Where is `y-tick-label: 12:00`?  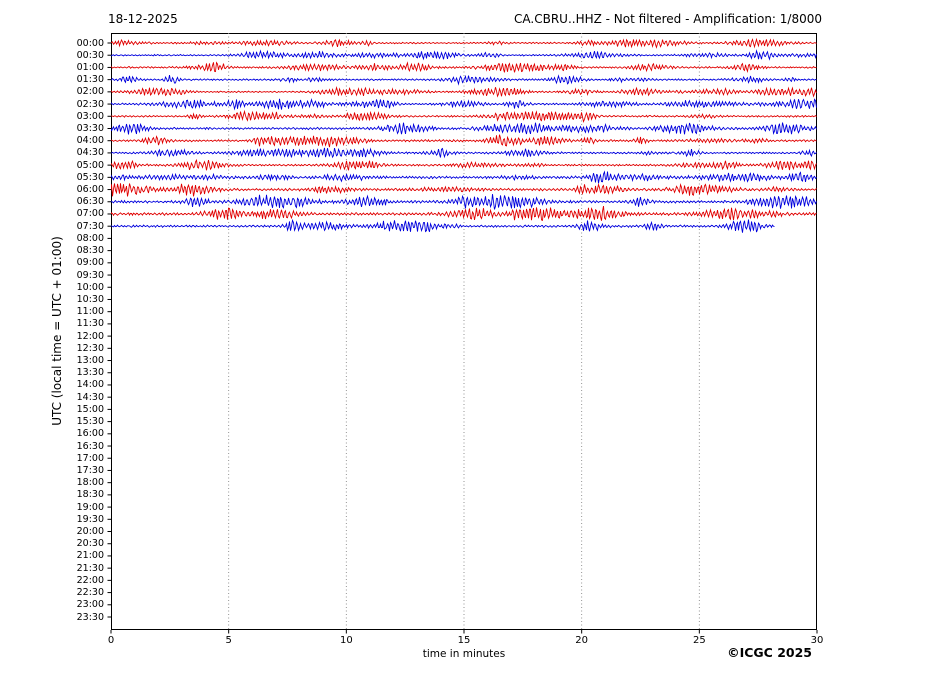
y-tick-label: 12:00 is located at coordinates (90, 336).